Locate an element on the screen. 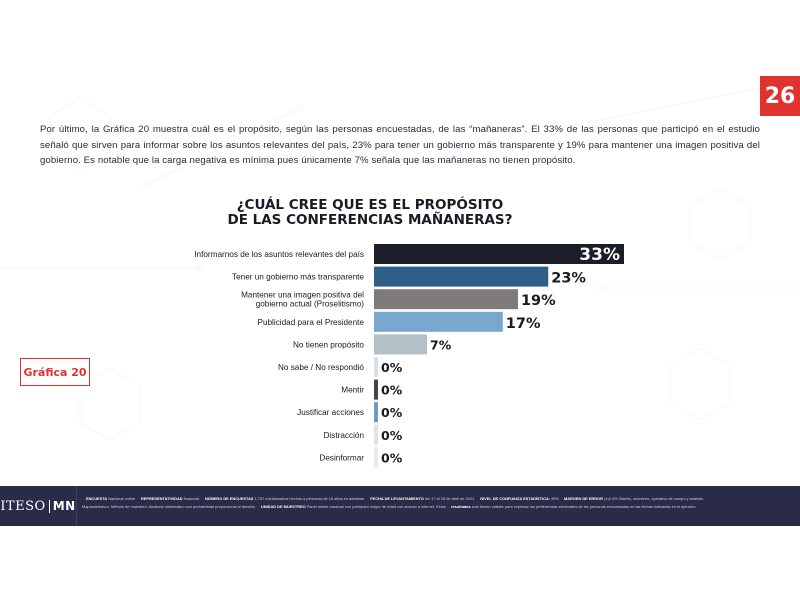  category-label-4: No tienen propósito is located at coordinates (328, 344).